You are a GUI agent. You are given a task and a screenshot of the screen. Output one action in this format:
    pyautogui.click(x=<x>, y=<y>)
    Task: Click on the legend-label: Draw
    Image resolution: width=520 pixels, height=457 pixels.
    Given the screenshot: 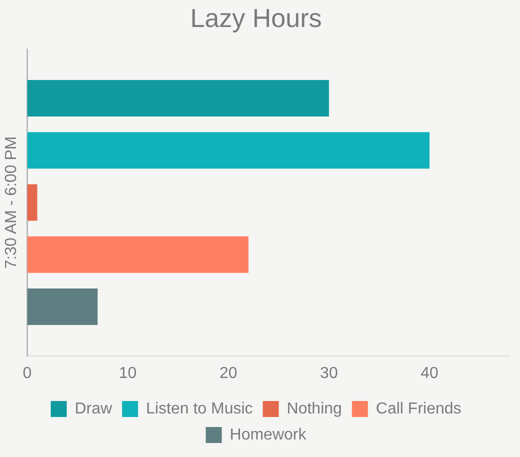 What is the action you would take?
    pyautogui.click(x=93, y=409)
    